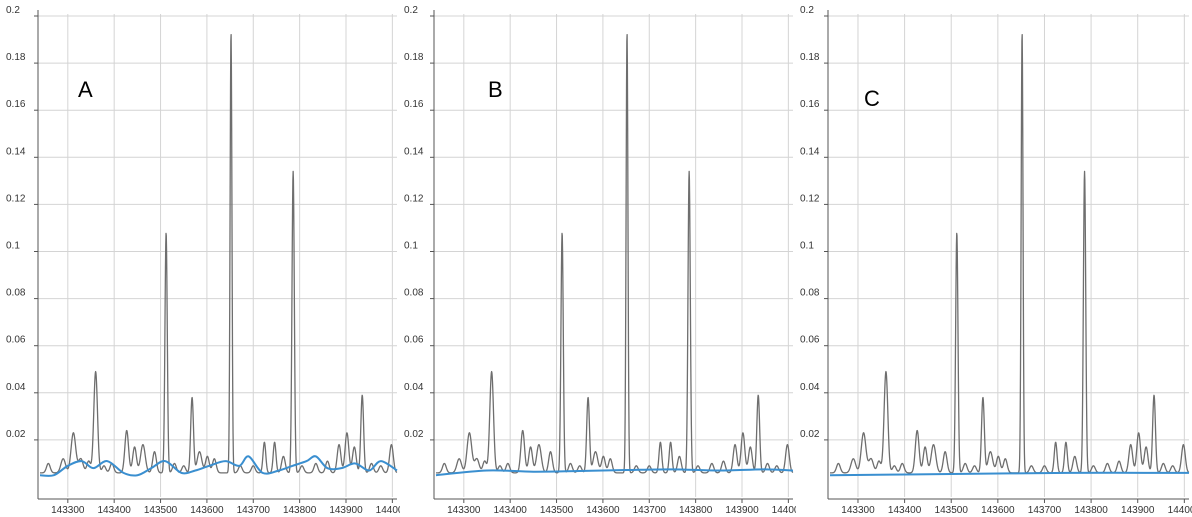  Describe the element at coordinates (872, 98) in the screenshot. I see `panel-label: C` at that location.